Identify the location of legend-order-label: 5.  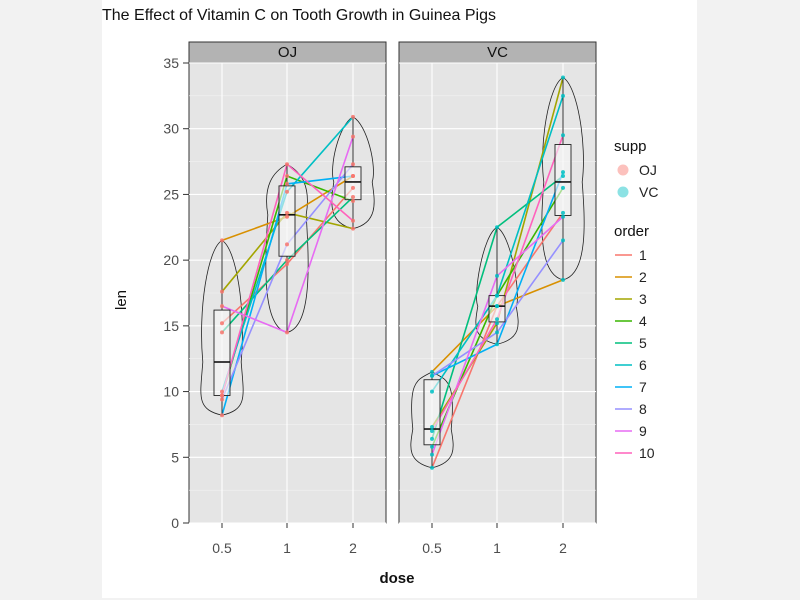
(643, 343).